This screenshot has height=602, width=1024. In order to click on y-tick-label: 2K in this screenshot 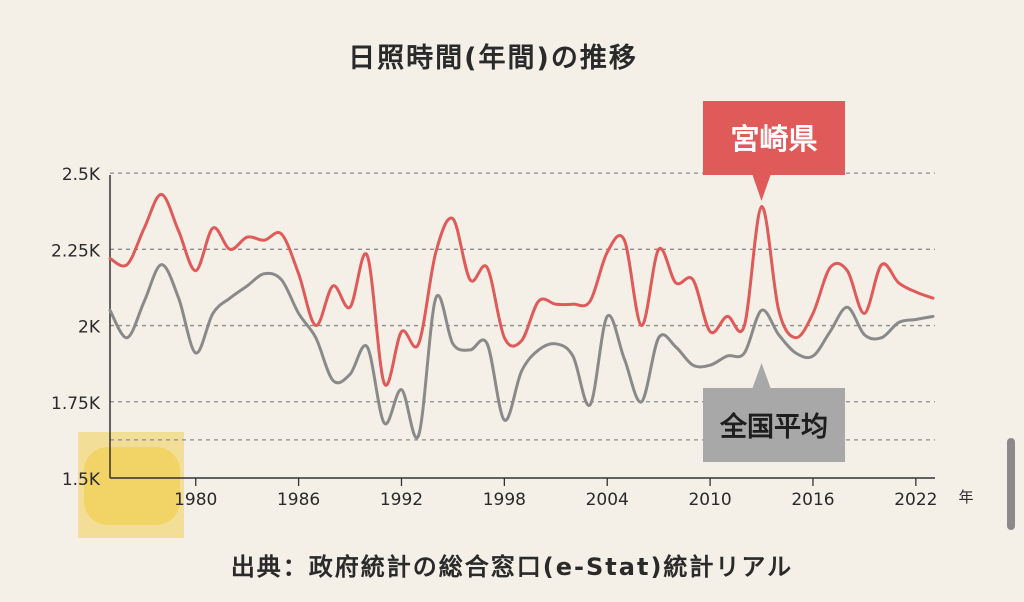, I will do `click(89, 328)`.